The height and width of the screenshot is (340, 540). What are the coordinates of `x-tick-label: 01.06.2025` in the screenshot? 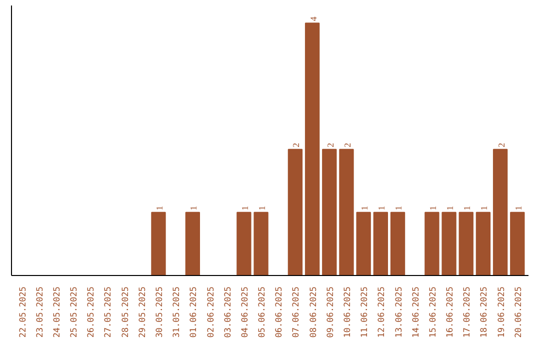 It's located at (194, 312).